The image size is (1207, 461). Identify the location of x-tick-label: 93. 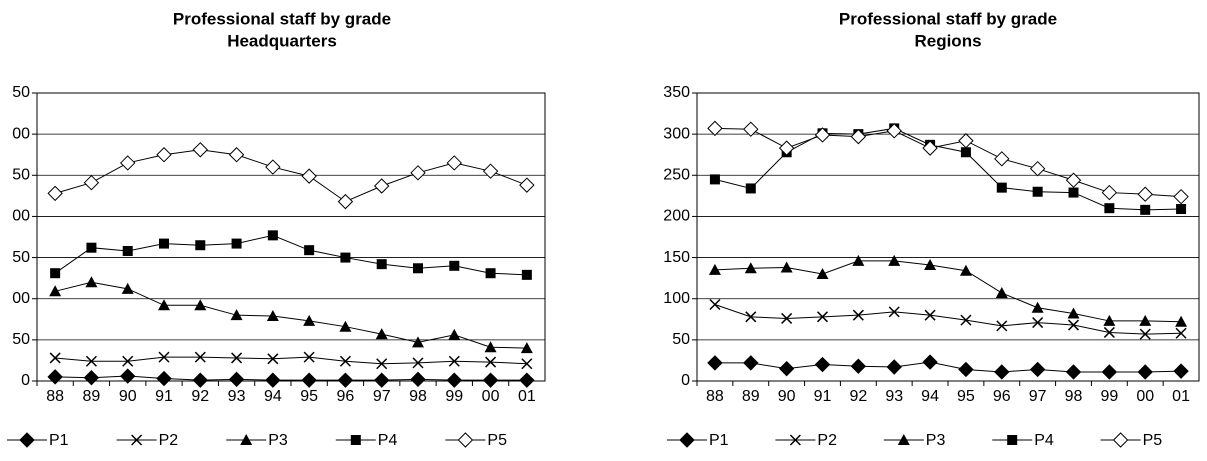
(894, 396).